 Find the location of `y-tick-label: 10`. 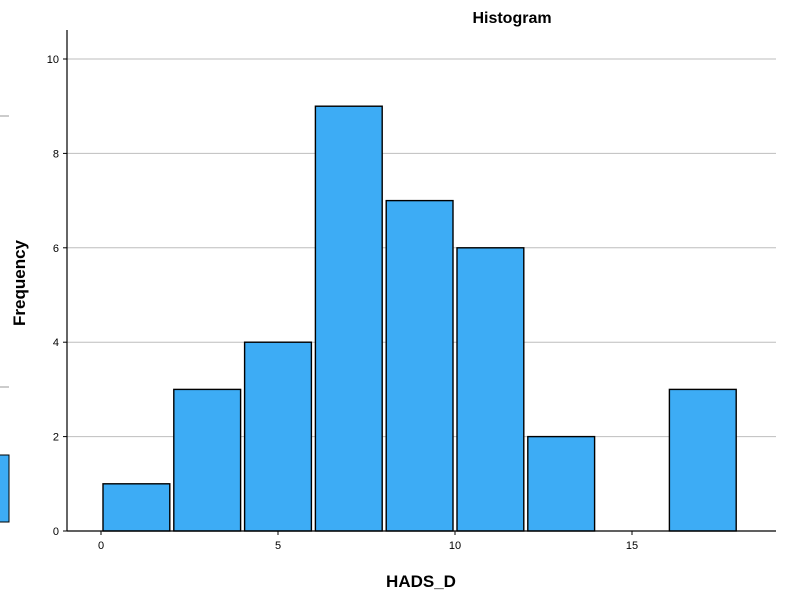

y-tick-label: 10 is located at coordinates (53, 60).